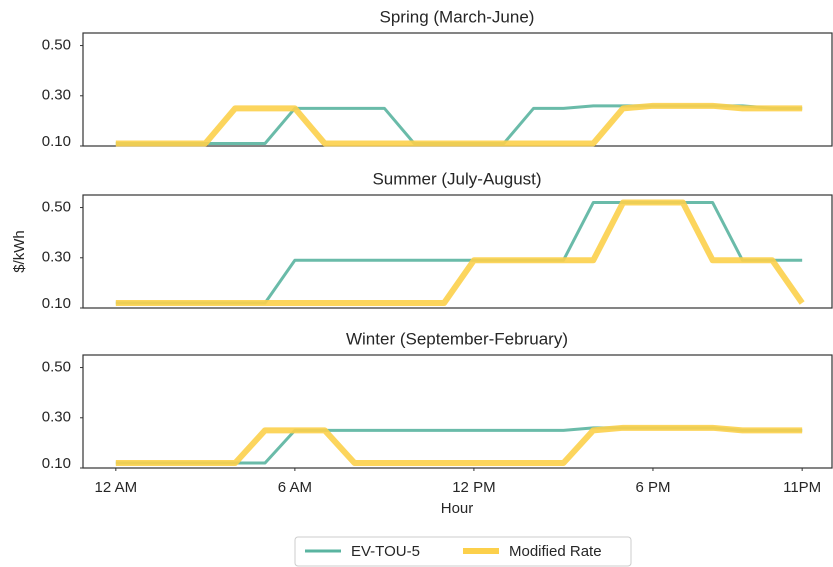  I want to click on x-tick-label: 11PM, so click(802, 487).